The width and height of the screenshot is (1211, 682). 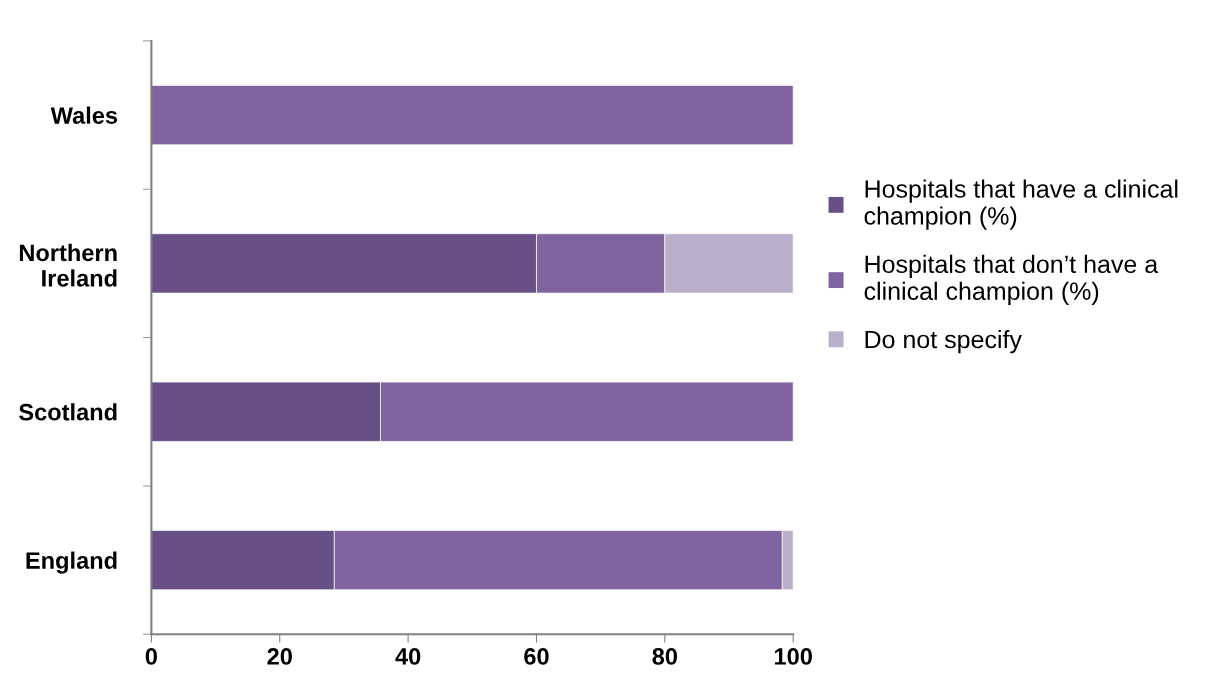 What do you see at coordinates (279, 656) in the screenshot?
I see `x-tick-label: 20` at bounding box center [279, 656].